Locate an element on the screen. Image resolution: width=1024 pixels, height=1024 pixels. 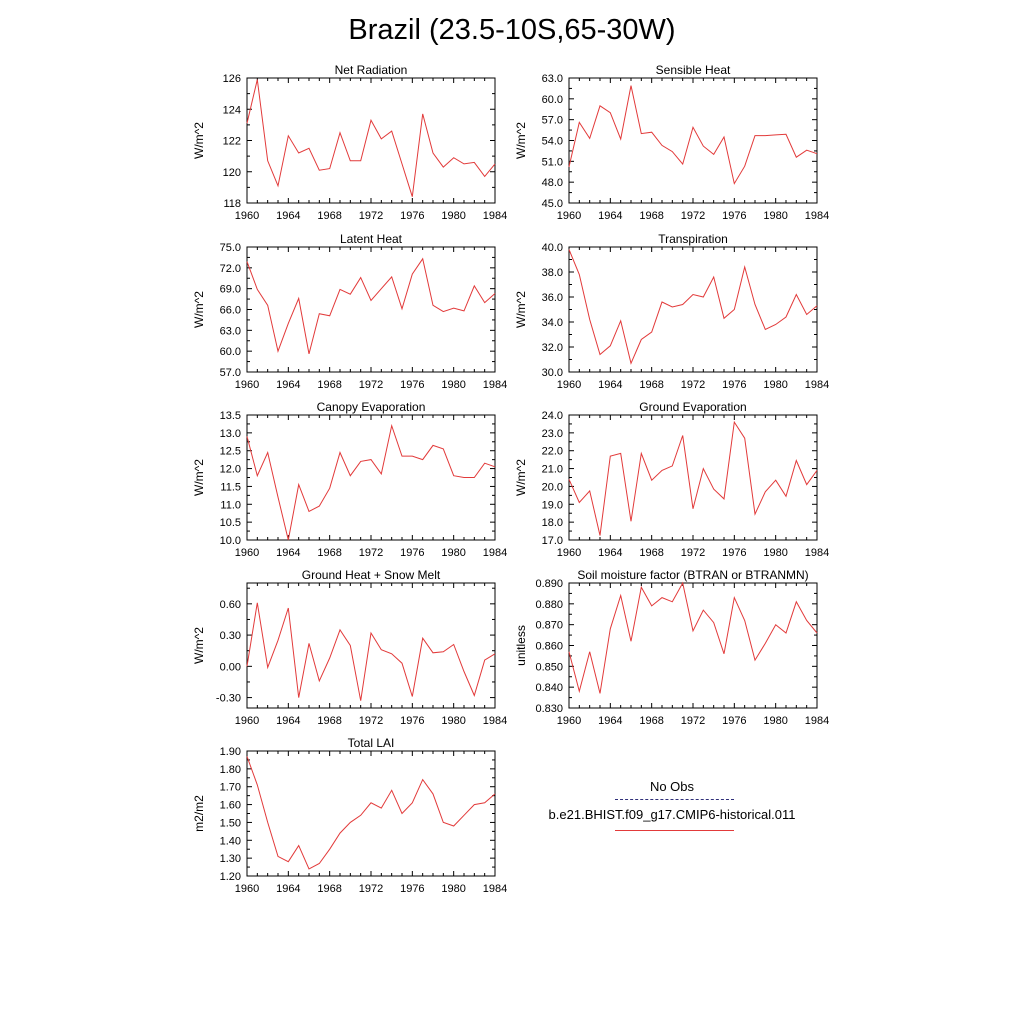
y-tick-label-net-radiation: 126 is located at coordinates (232, 79).